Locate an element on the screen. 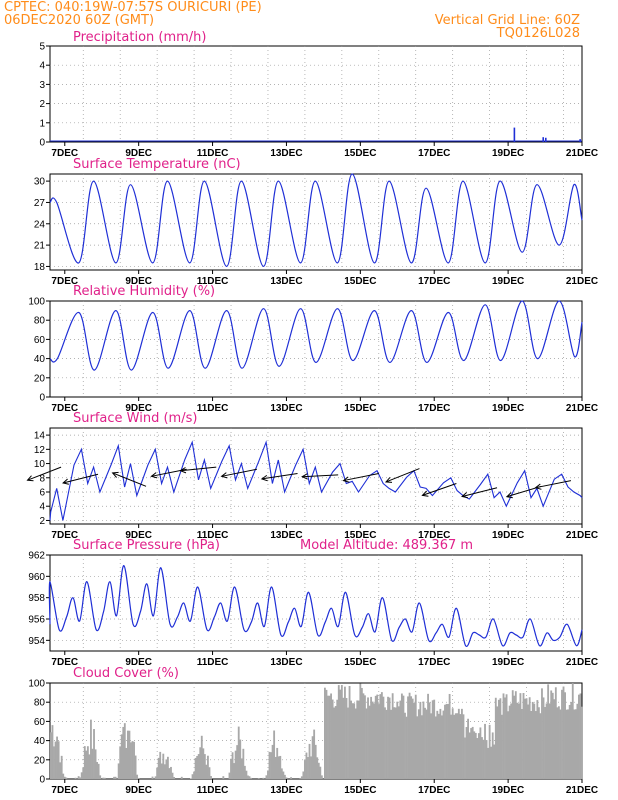 This screenshot has height=800, width=618. temperature-line is located at coordinates (316, 220).